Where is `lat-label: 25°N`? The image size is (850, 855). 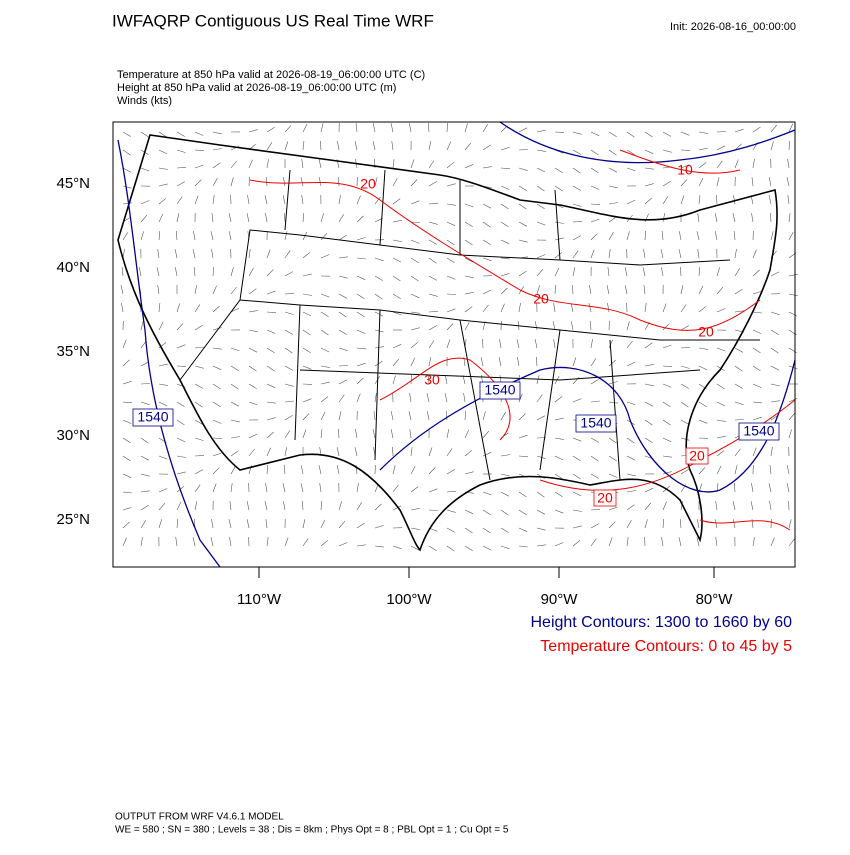 lat-label: 25°N is located at coordinates (73, 519).